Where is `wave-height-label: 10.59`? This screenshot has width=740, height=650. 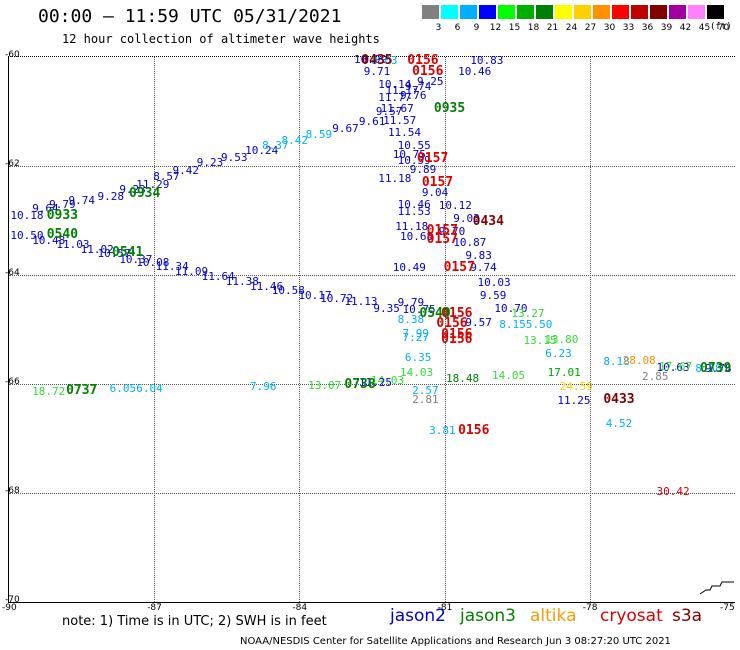 wave-height-label: 10.59 is located at coordinates (414, 160).